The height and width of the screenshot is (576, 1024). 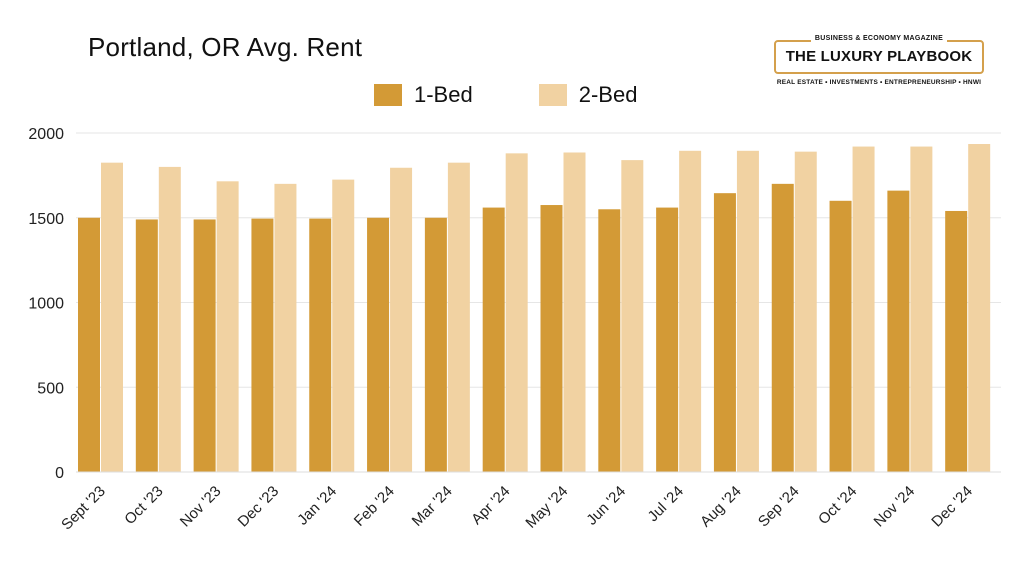 I want to click on x-tick-label-9: Jun '24, so click(x=606, y=506).